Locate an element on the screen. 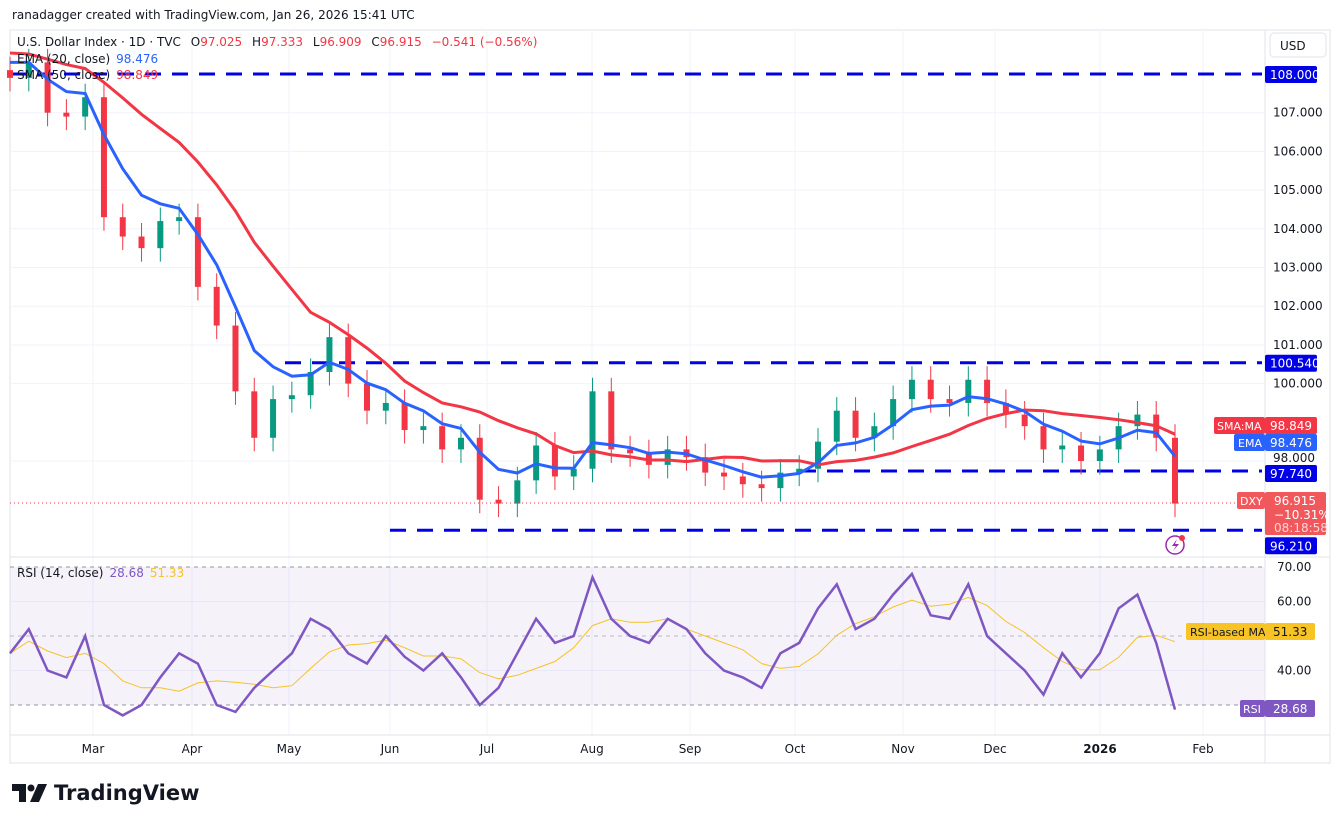 This screenshot has height=823, width=1341. x-tick-label: May is located at coordinates (289, 749).